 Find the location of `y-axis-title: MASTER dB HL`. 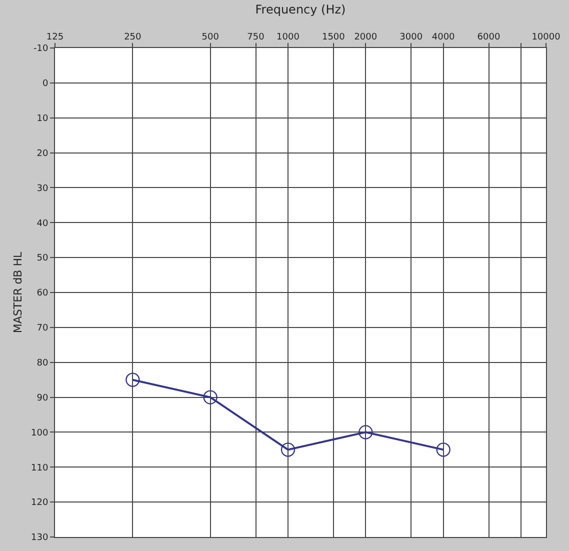

y-axis-title: MASTER dB HL is located at coordinates (18, 292).